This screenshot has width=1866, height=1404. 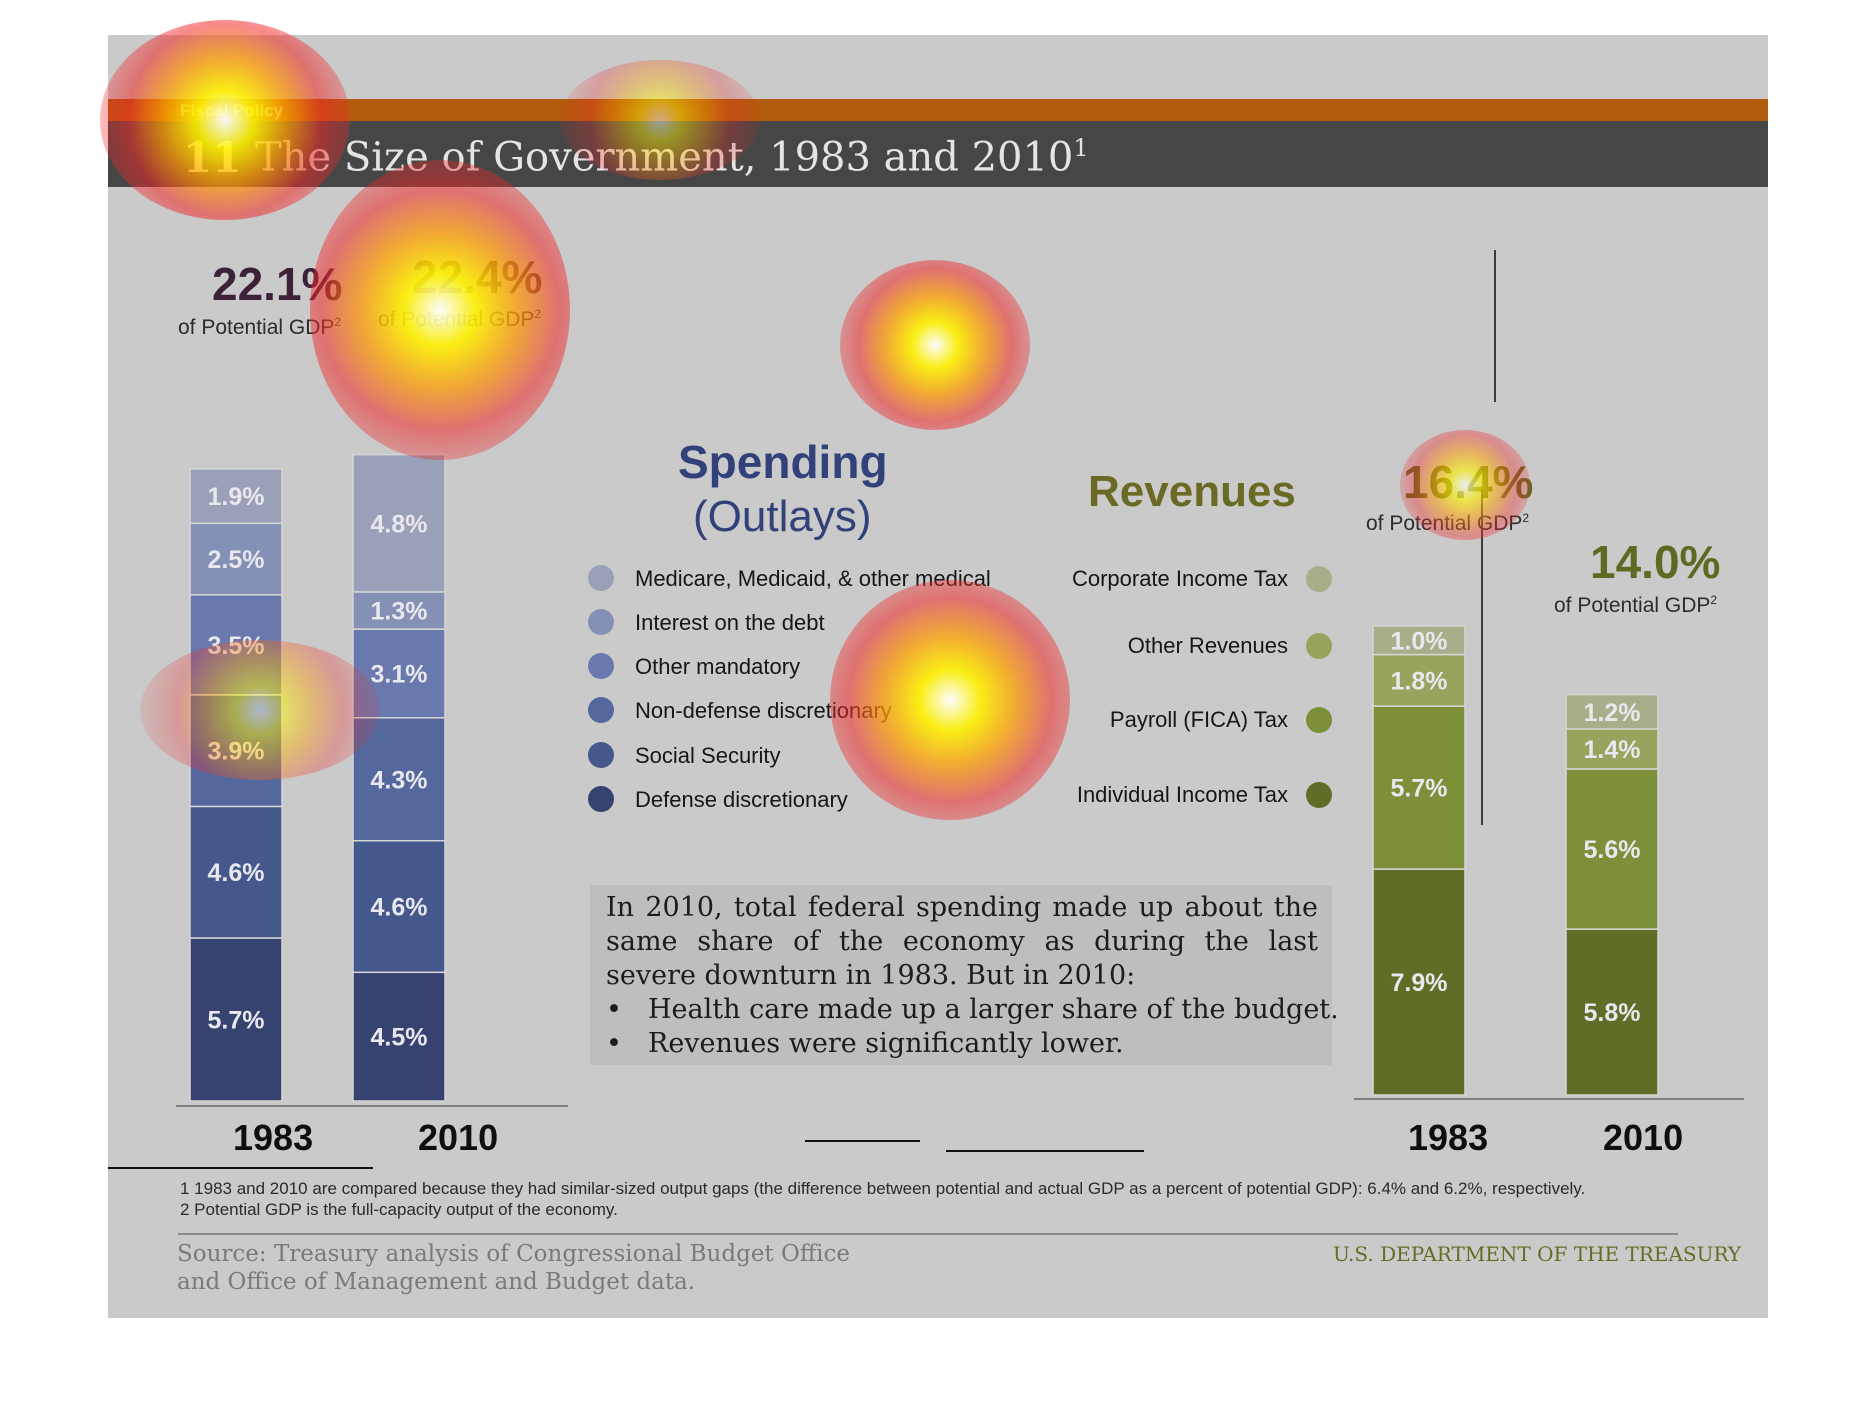 I want to click on legend-label-individual: Individual Income Tax, so click(x=1182, y=794).